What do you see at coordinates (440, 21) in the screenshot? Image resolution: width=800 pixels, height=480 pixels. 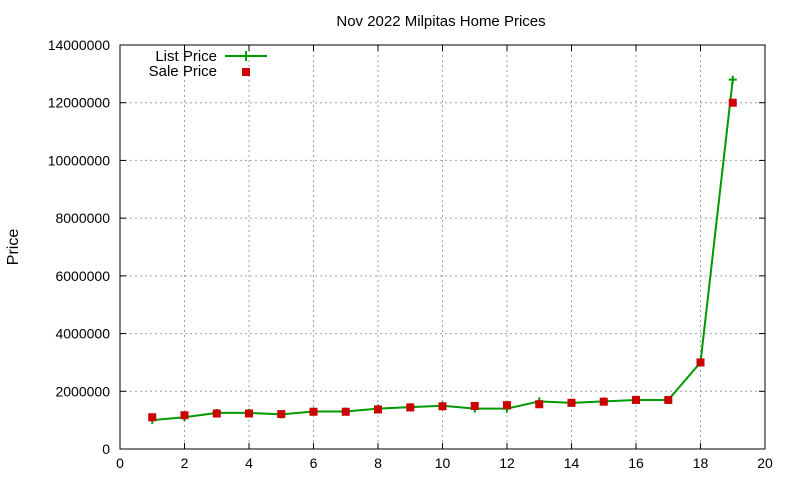 I see `chart-title: Nov 2022 Milpitas Home Prices` at bounding box center [440, 21].